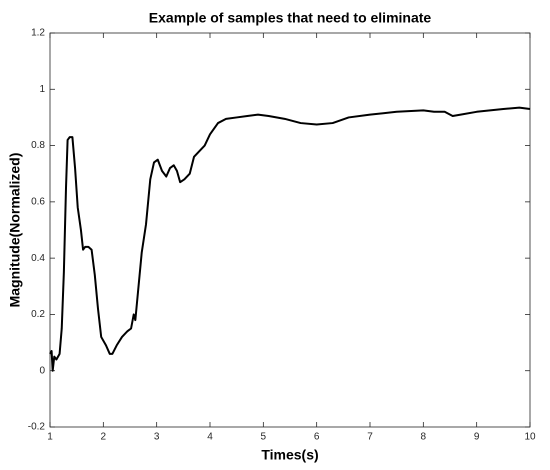 This screenshot has height=470, width=550. Describe the element at coordinates (38, 258) in the screenshot. I see `y-tick-label: 0.4` at that location.